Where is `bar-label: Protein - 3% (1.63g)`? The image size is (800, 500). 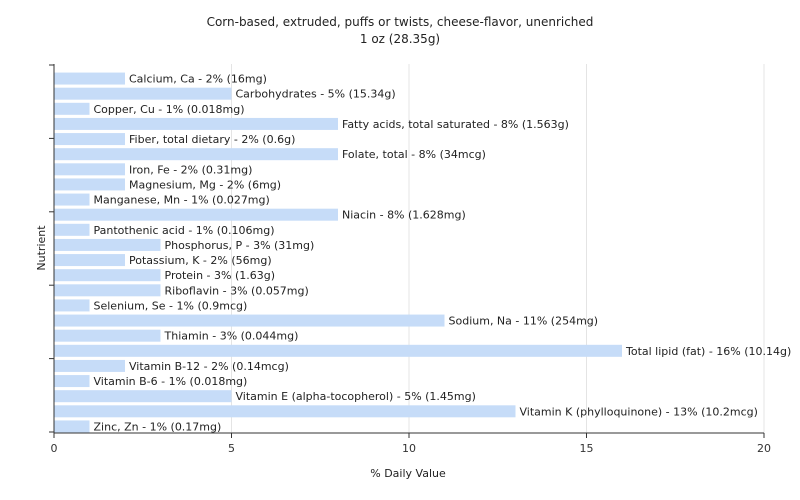 bar-label: Protein - 3% (1.63g) is located at coordinates (220, 275).